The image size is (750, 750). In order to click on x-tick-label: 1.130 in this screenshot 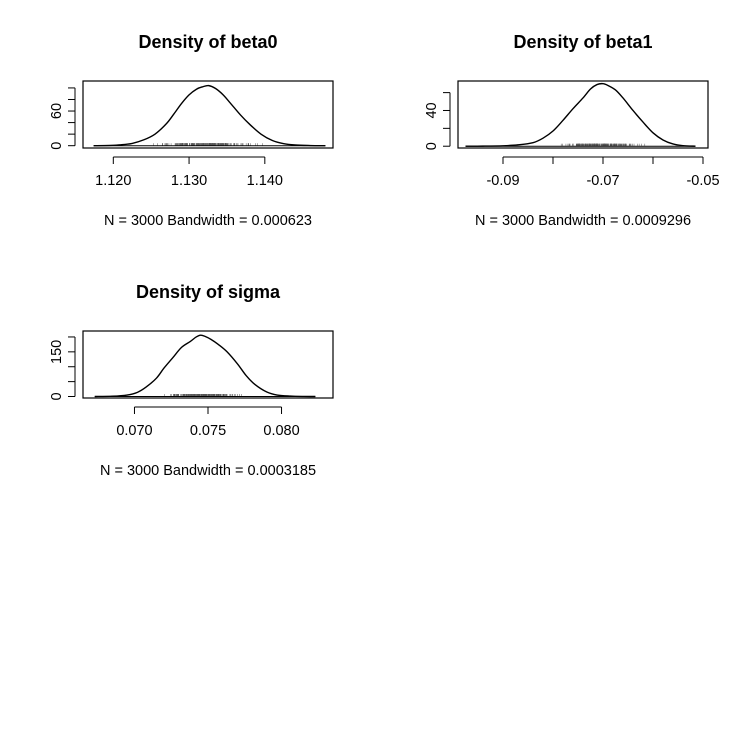, I will do `click(189, 181)`.